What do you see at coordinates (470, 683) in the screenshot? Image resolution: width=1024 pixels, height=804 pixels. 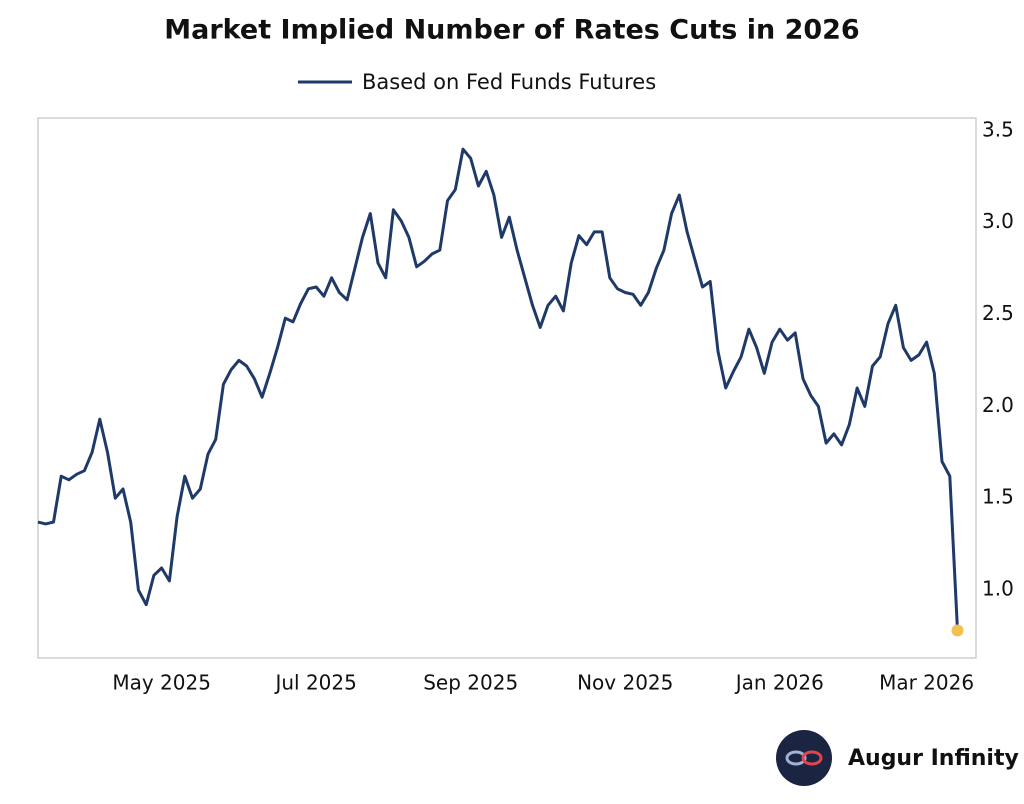 I see `x-tick-label: Sep 2025` at bounding box center [470, 683].